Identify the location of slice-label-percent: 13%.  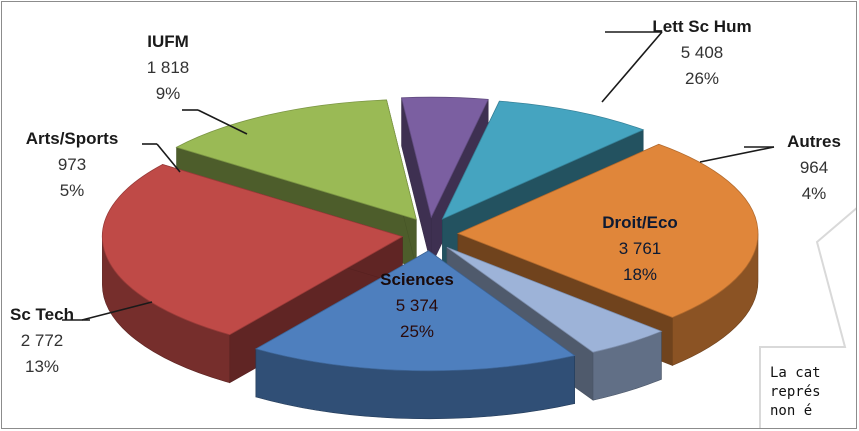
(42, 366).